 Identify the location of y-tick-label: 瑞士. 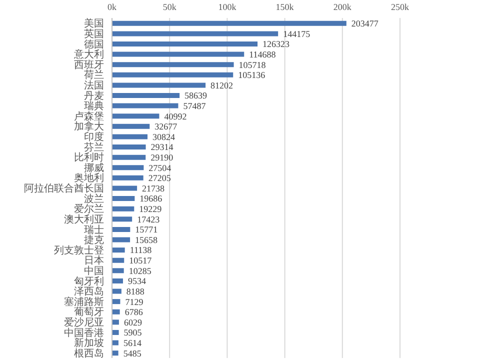
(94, 230).